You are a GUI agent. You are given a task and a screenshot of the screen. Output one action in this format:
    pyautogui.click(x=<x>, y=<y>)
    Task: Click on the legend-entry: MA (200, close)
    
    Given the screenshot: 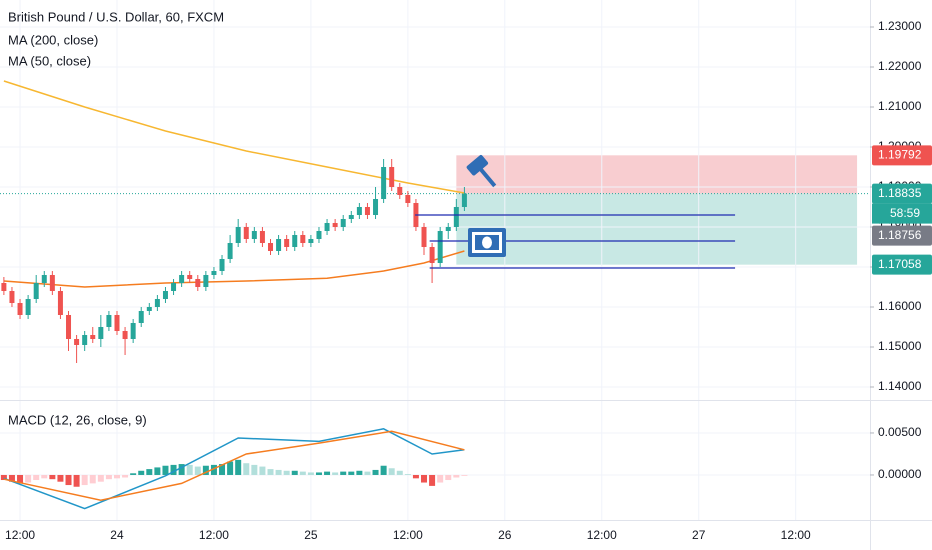 What is the action you would take?
    pyautogui.click(x=53, y=39)
    